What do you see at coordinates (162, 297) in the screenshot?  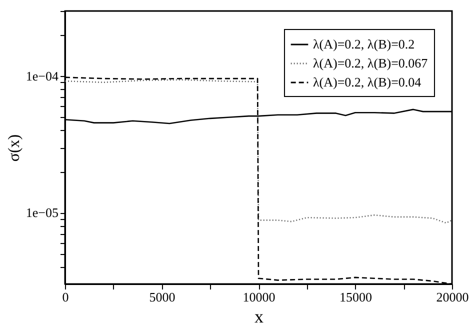 I see `x-tick-label: 5000` at bounding box center [162, 297].